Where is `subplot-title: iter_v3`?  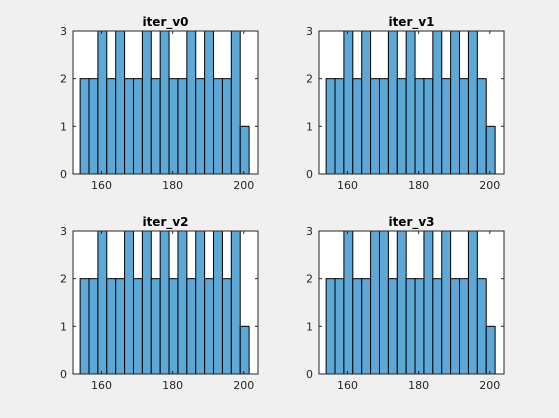
subplot-title: iter_v3 is located at coordinates (411, 222).